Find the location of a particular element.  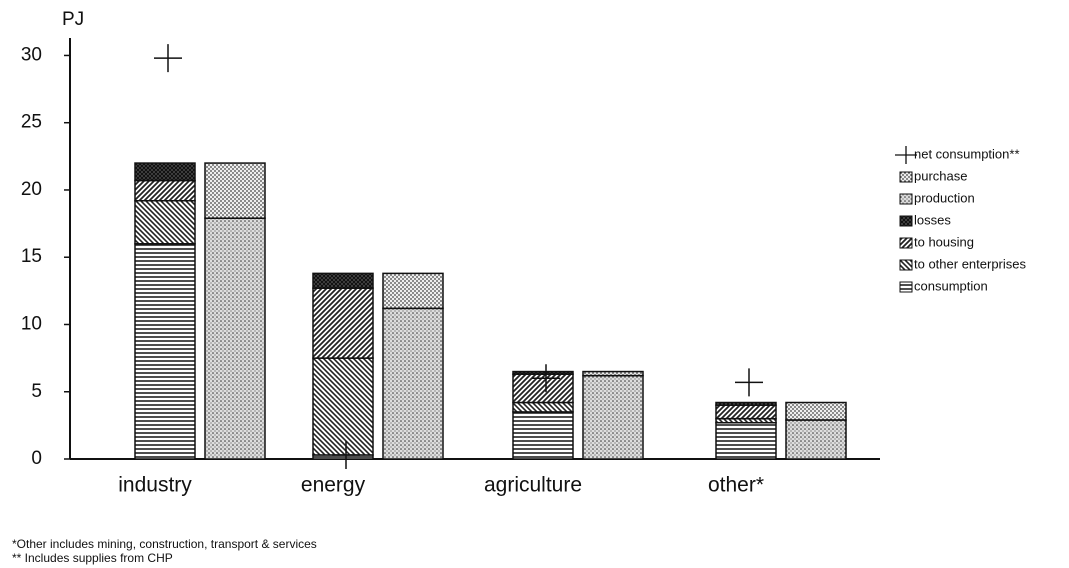

x-tick-label: industry is located at coordinates (155, 485).